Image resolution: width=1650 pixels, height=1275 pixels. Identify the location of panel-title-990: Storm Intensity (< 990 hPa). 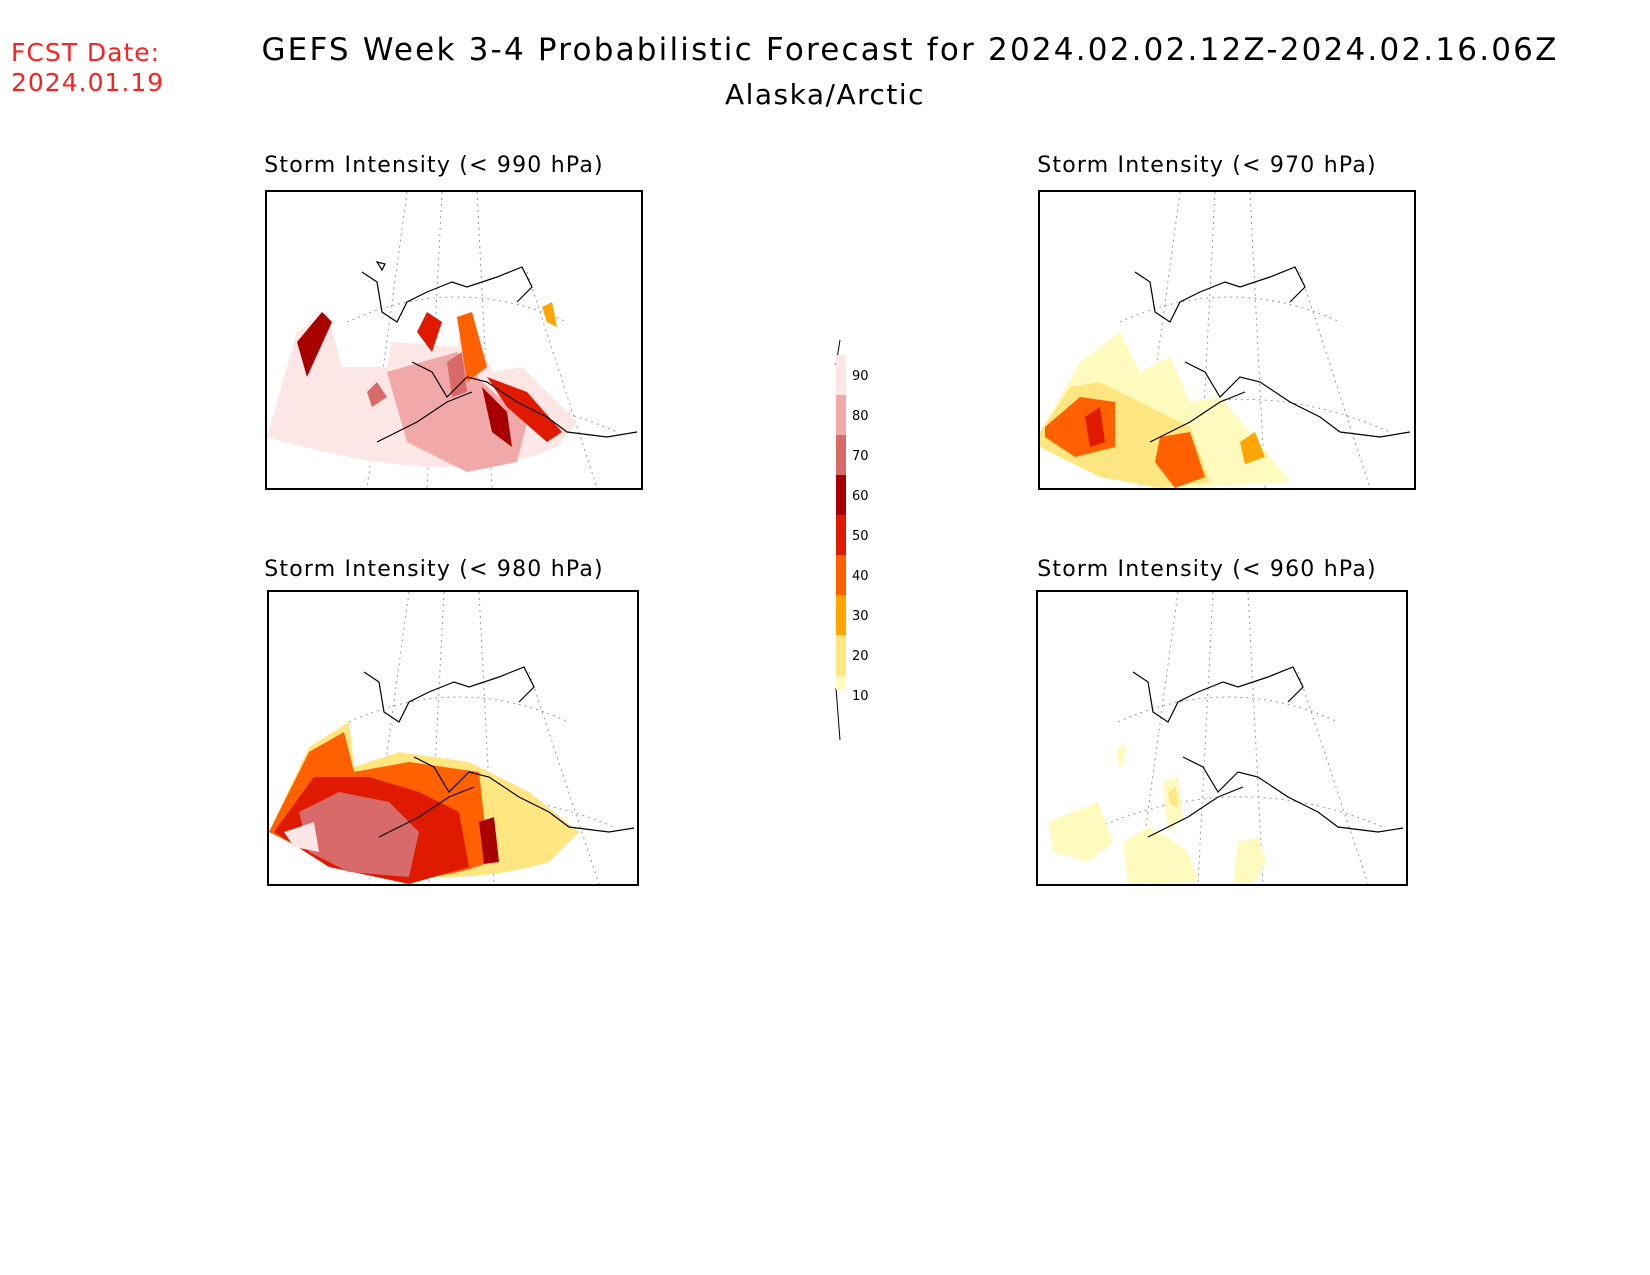
(434, 165).